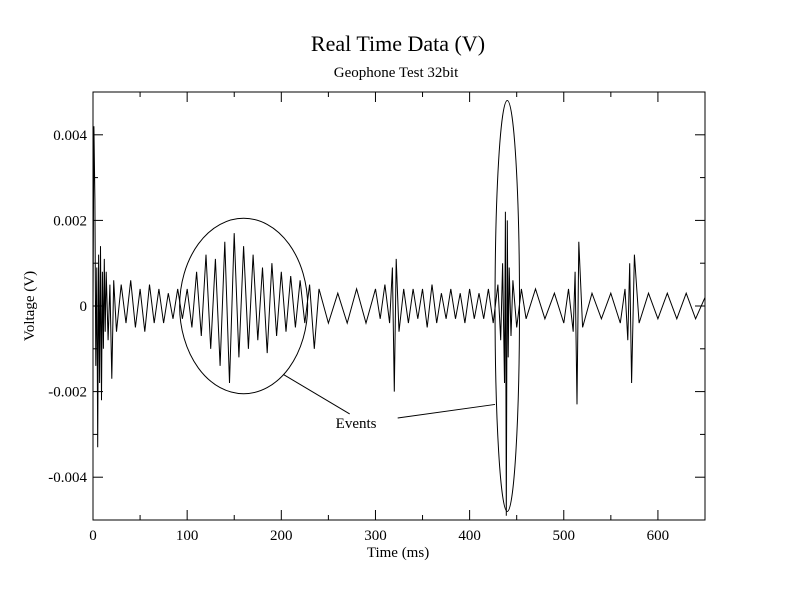 Image resolution: width=792 pixels, height=612 pixels. What do you see at coordinates (375, 536) in the screenshot?
I see `x-tick-label: 300` at bounding box center [375, 536].